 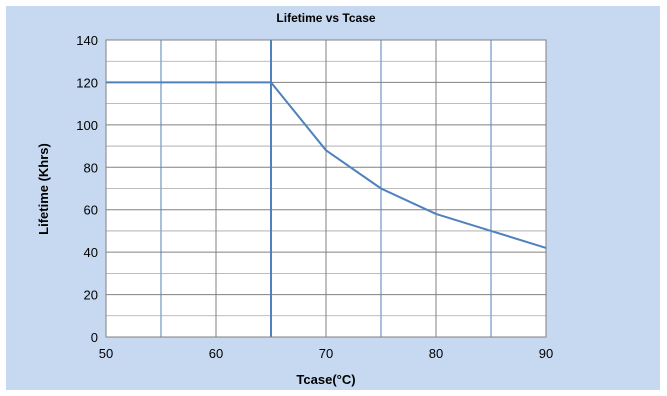 I want to click on x-tick-label: 90, so click(x=546, y=353).